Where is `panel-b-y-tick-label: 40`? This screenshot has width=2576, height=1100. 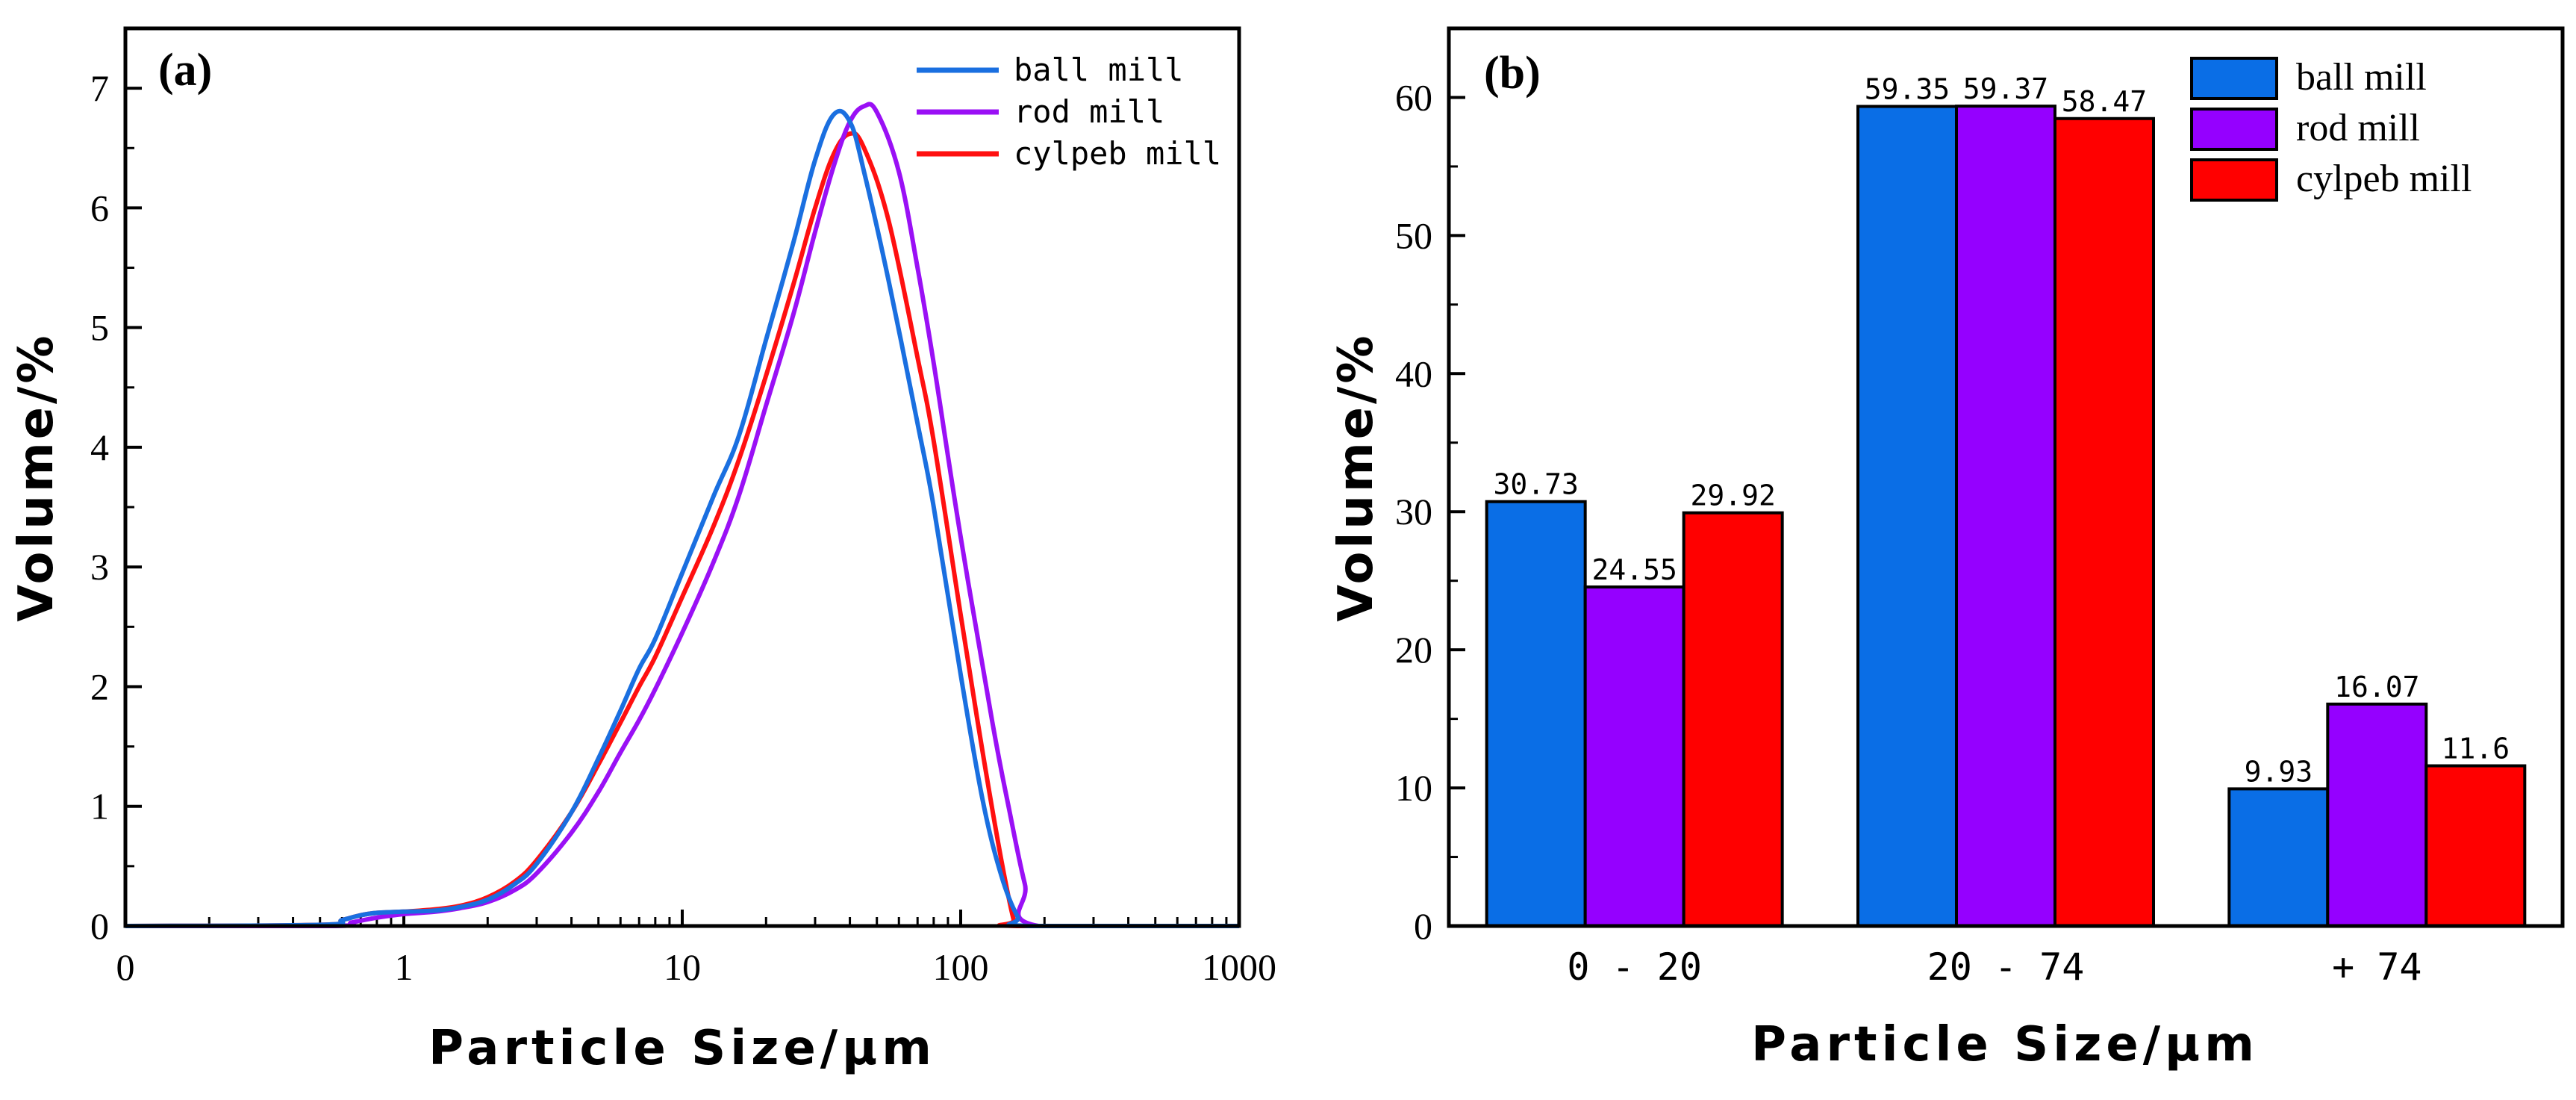
panel-b-y-tick-label: 40 is located at coordinates (1413, 373).